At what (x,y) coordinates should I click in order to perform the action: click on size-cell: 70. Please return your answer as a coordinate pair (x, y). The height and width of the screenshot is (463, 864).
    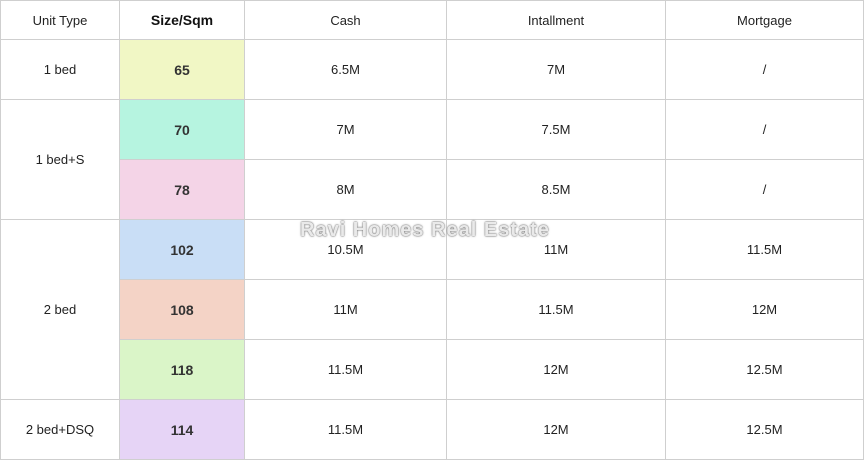
    Looking at the image, I should click on (182, 129).